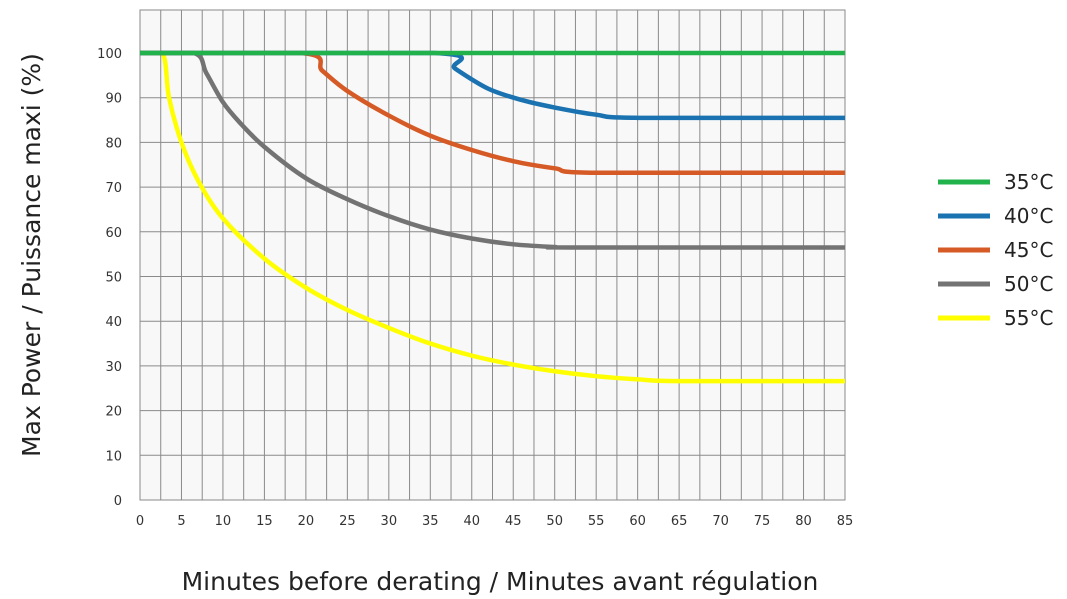 The height and width of the screenshot is (599, 1067). Describe the element at coordinates (430, 521) in the screenshot. I see `x-tick-label: 35` at that location.